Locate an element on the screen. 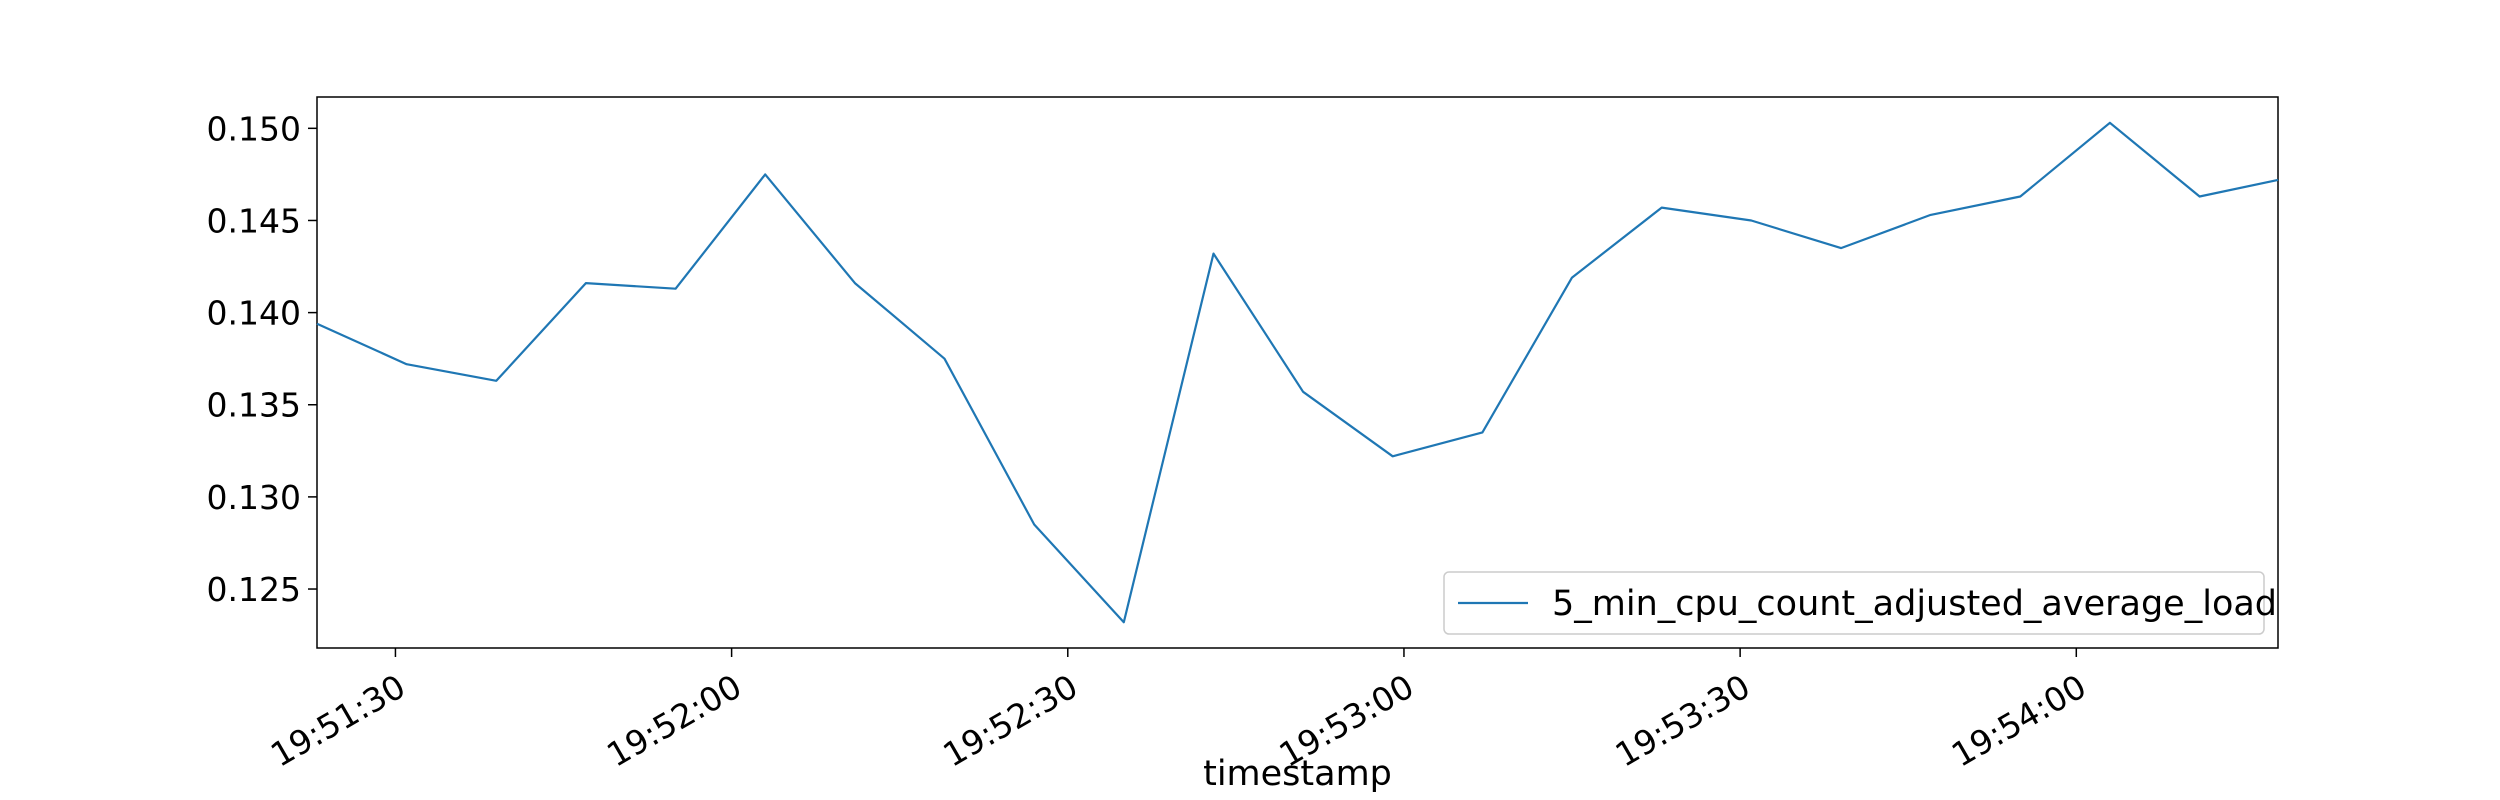 This screenshot has height=800, width=2500. x-tick-label: 19:54:00 is located at coordinates (2019, 721).